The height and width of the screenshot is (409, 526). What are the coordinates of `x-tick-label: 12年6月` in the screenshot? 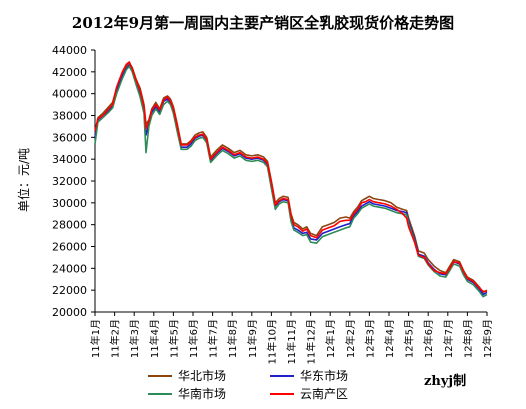 It's located at (428, 338).